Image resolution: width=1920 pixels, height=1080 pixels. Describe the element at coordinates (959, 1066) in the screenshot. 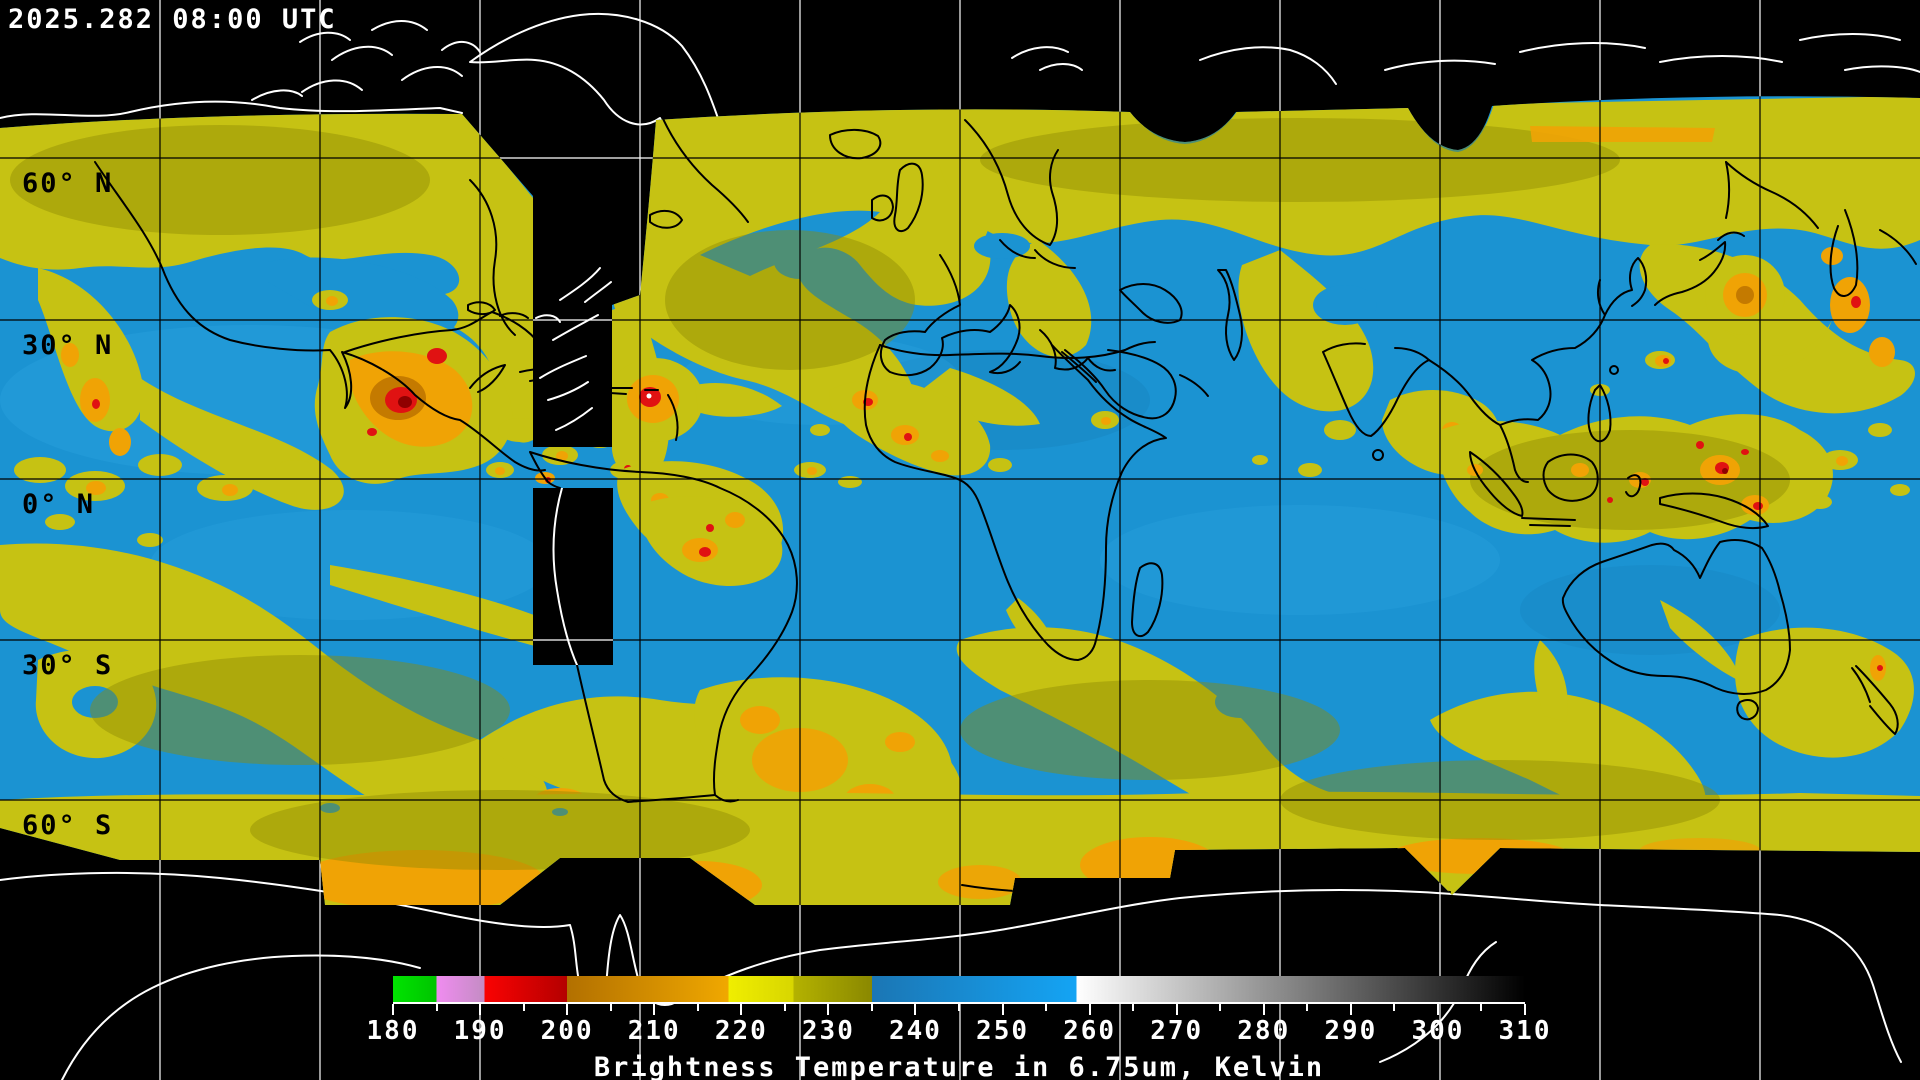

I see `colorbar-caption: Brightness Temperature in 6.75um, Kelvin` at that location.